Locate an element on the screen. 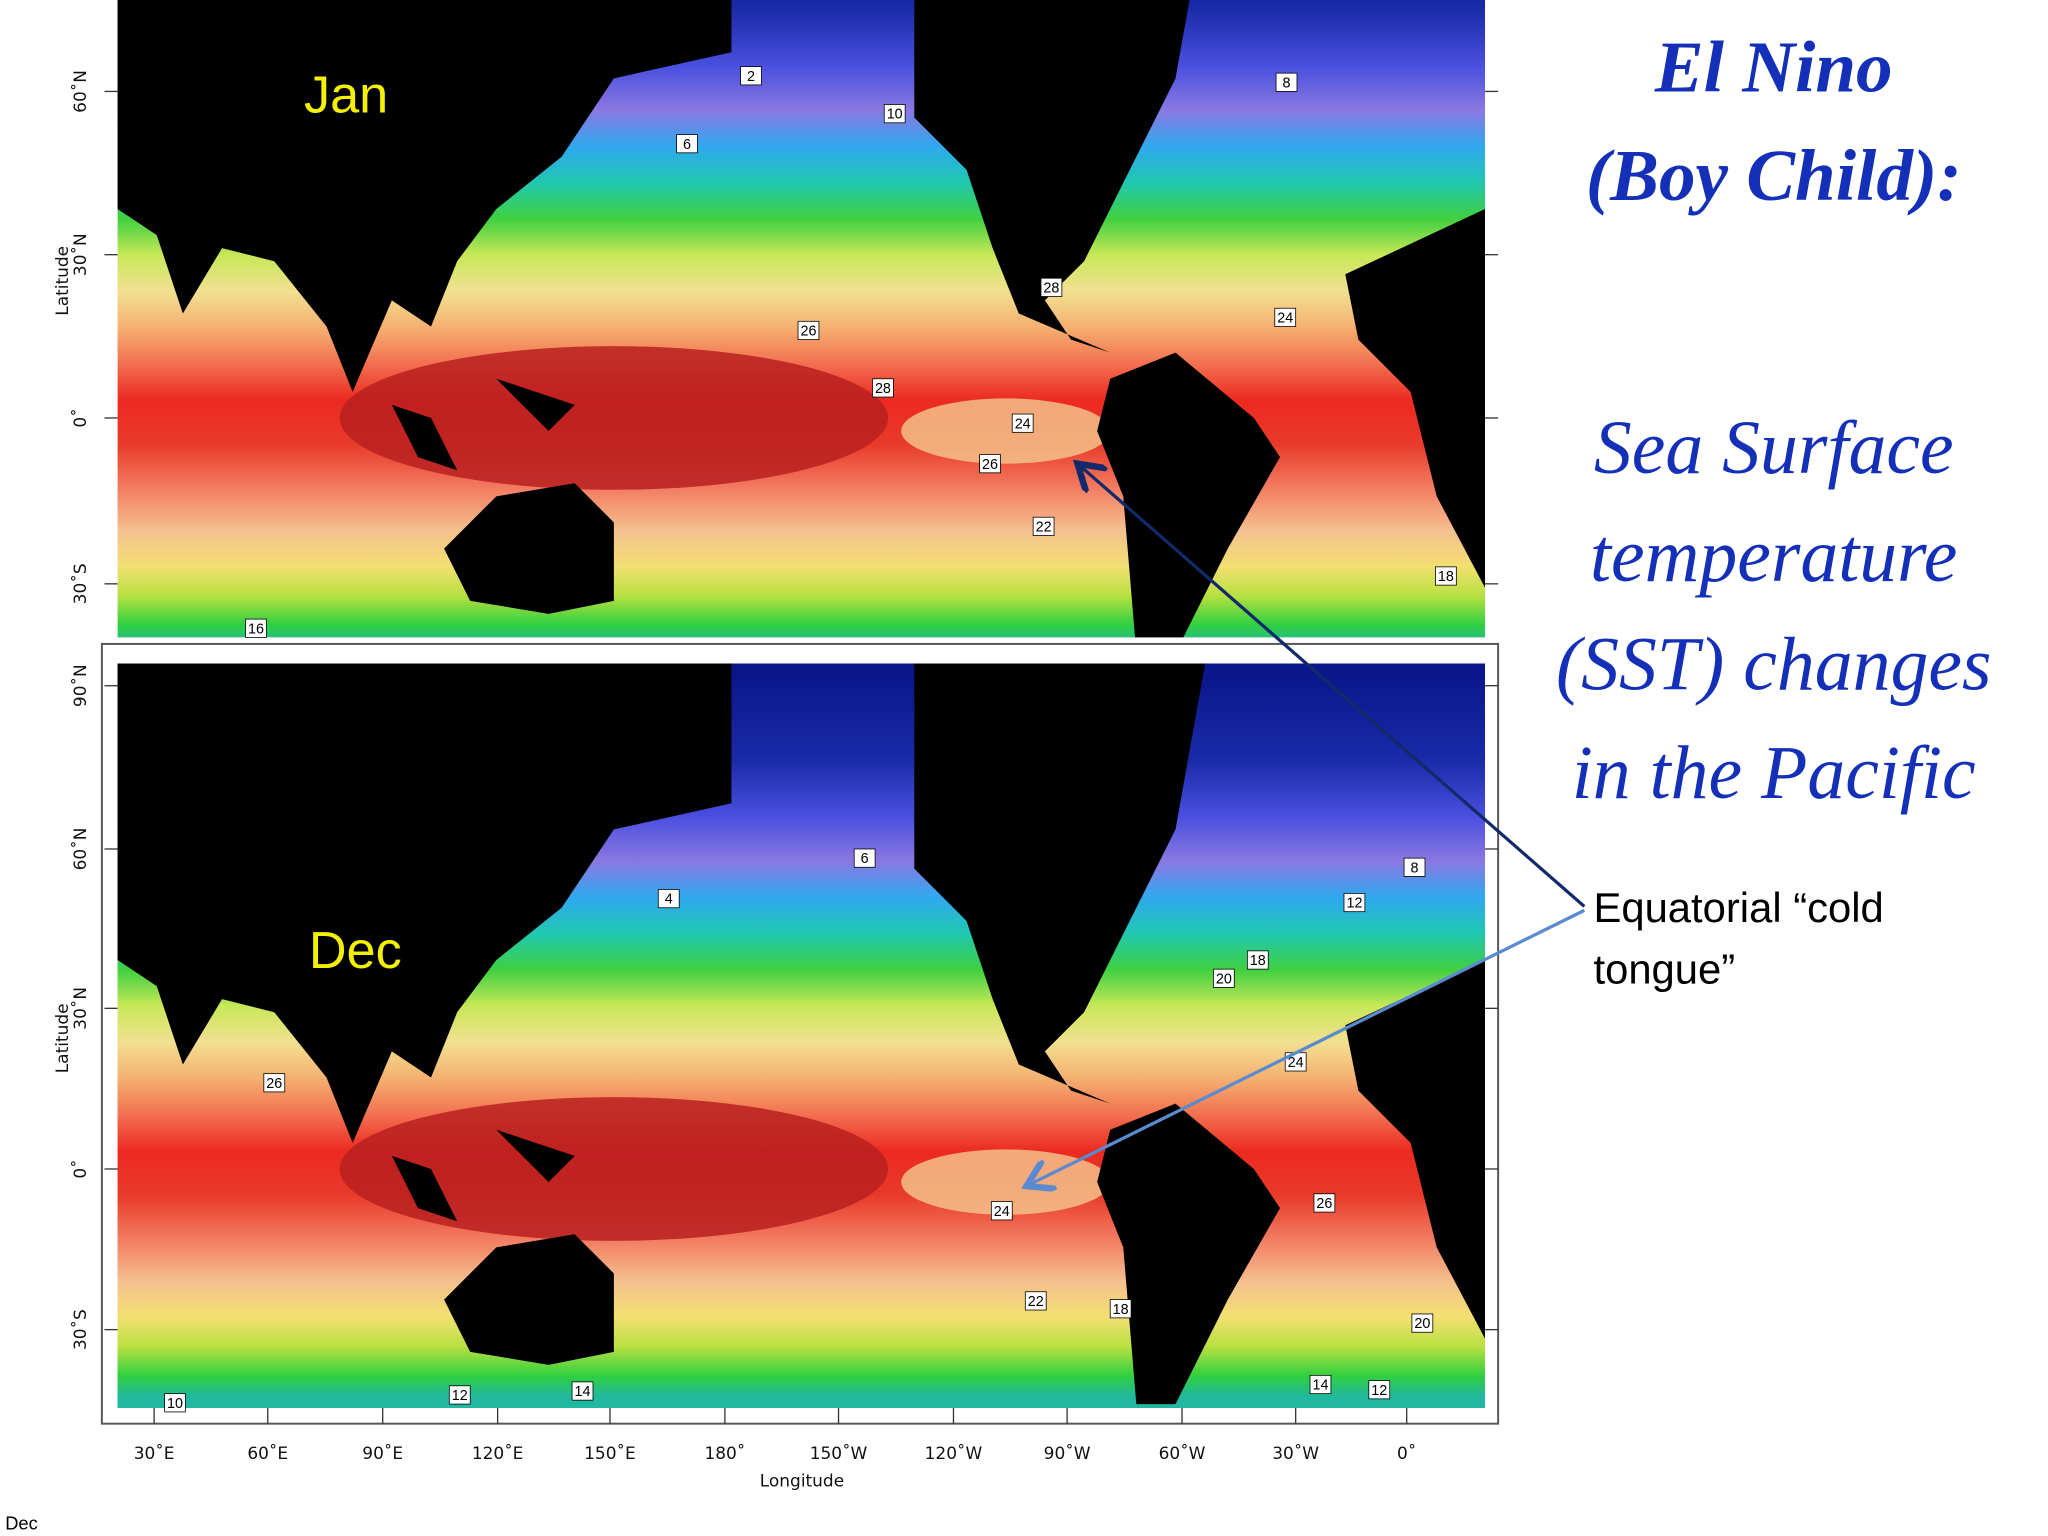 This screenshot has height=1536, width=2048. lon-tick-label: 120˚E is located at coordinates (498, 1453).